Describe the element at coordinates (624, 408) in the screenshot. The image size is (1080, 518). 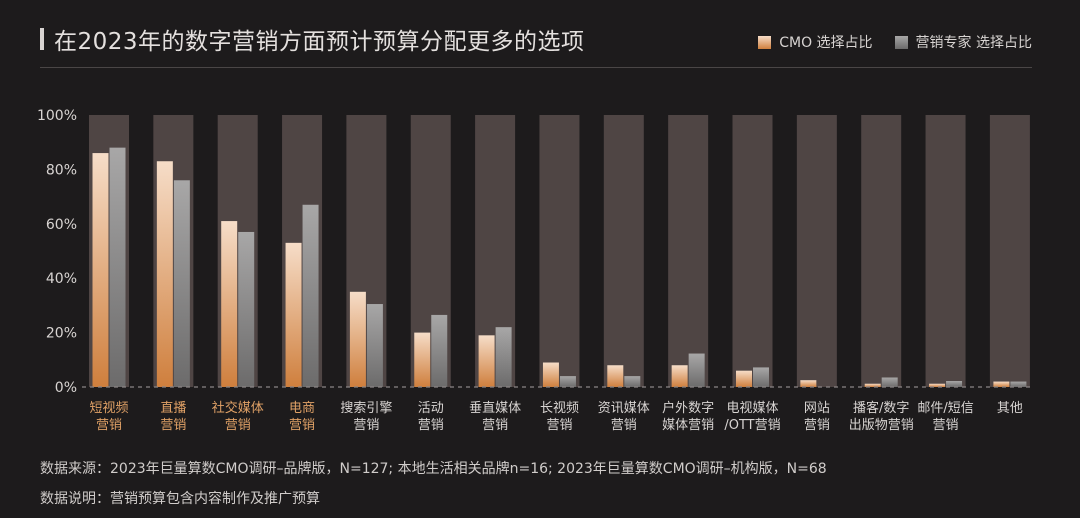
I see `x-tick-label: 资讯媒体` at that location.